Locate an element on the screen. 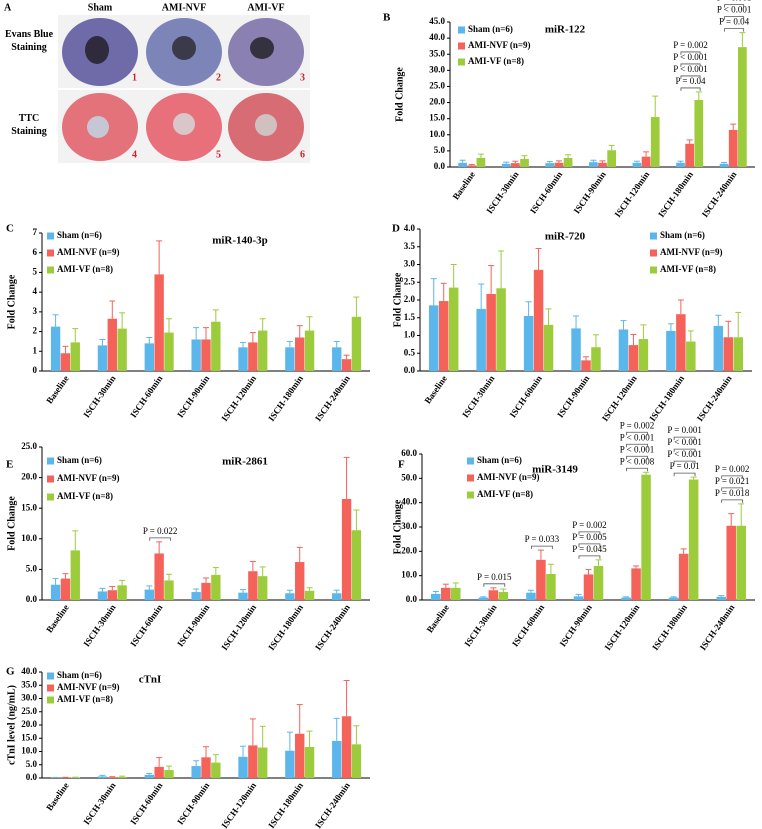  y-tick-label: 60.0 is located at coordinates (409, 453).